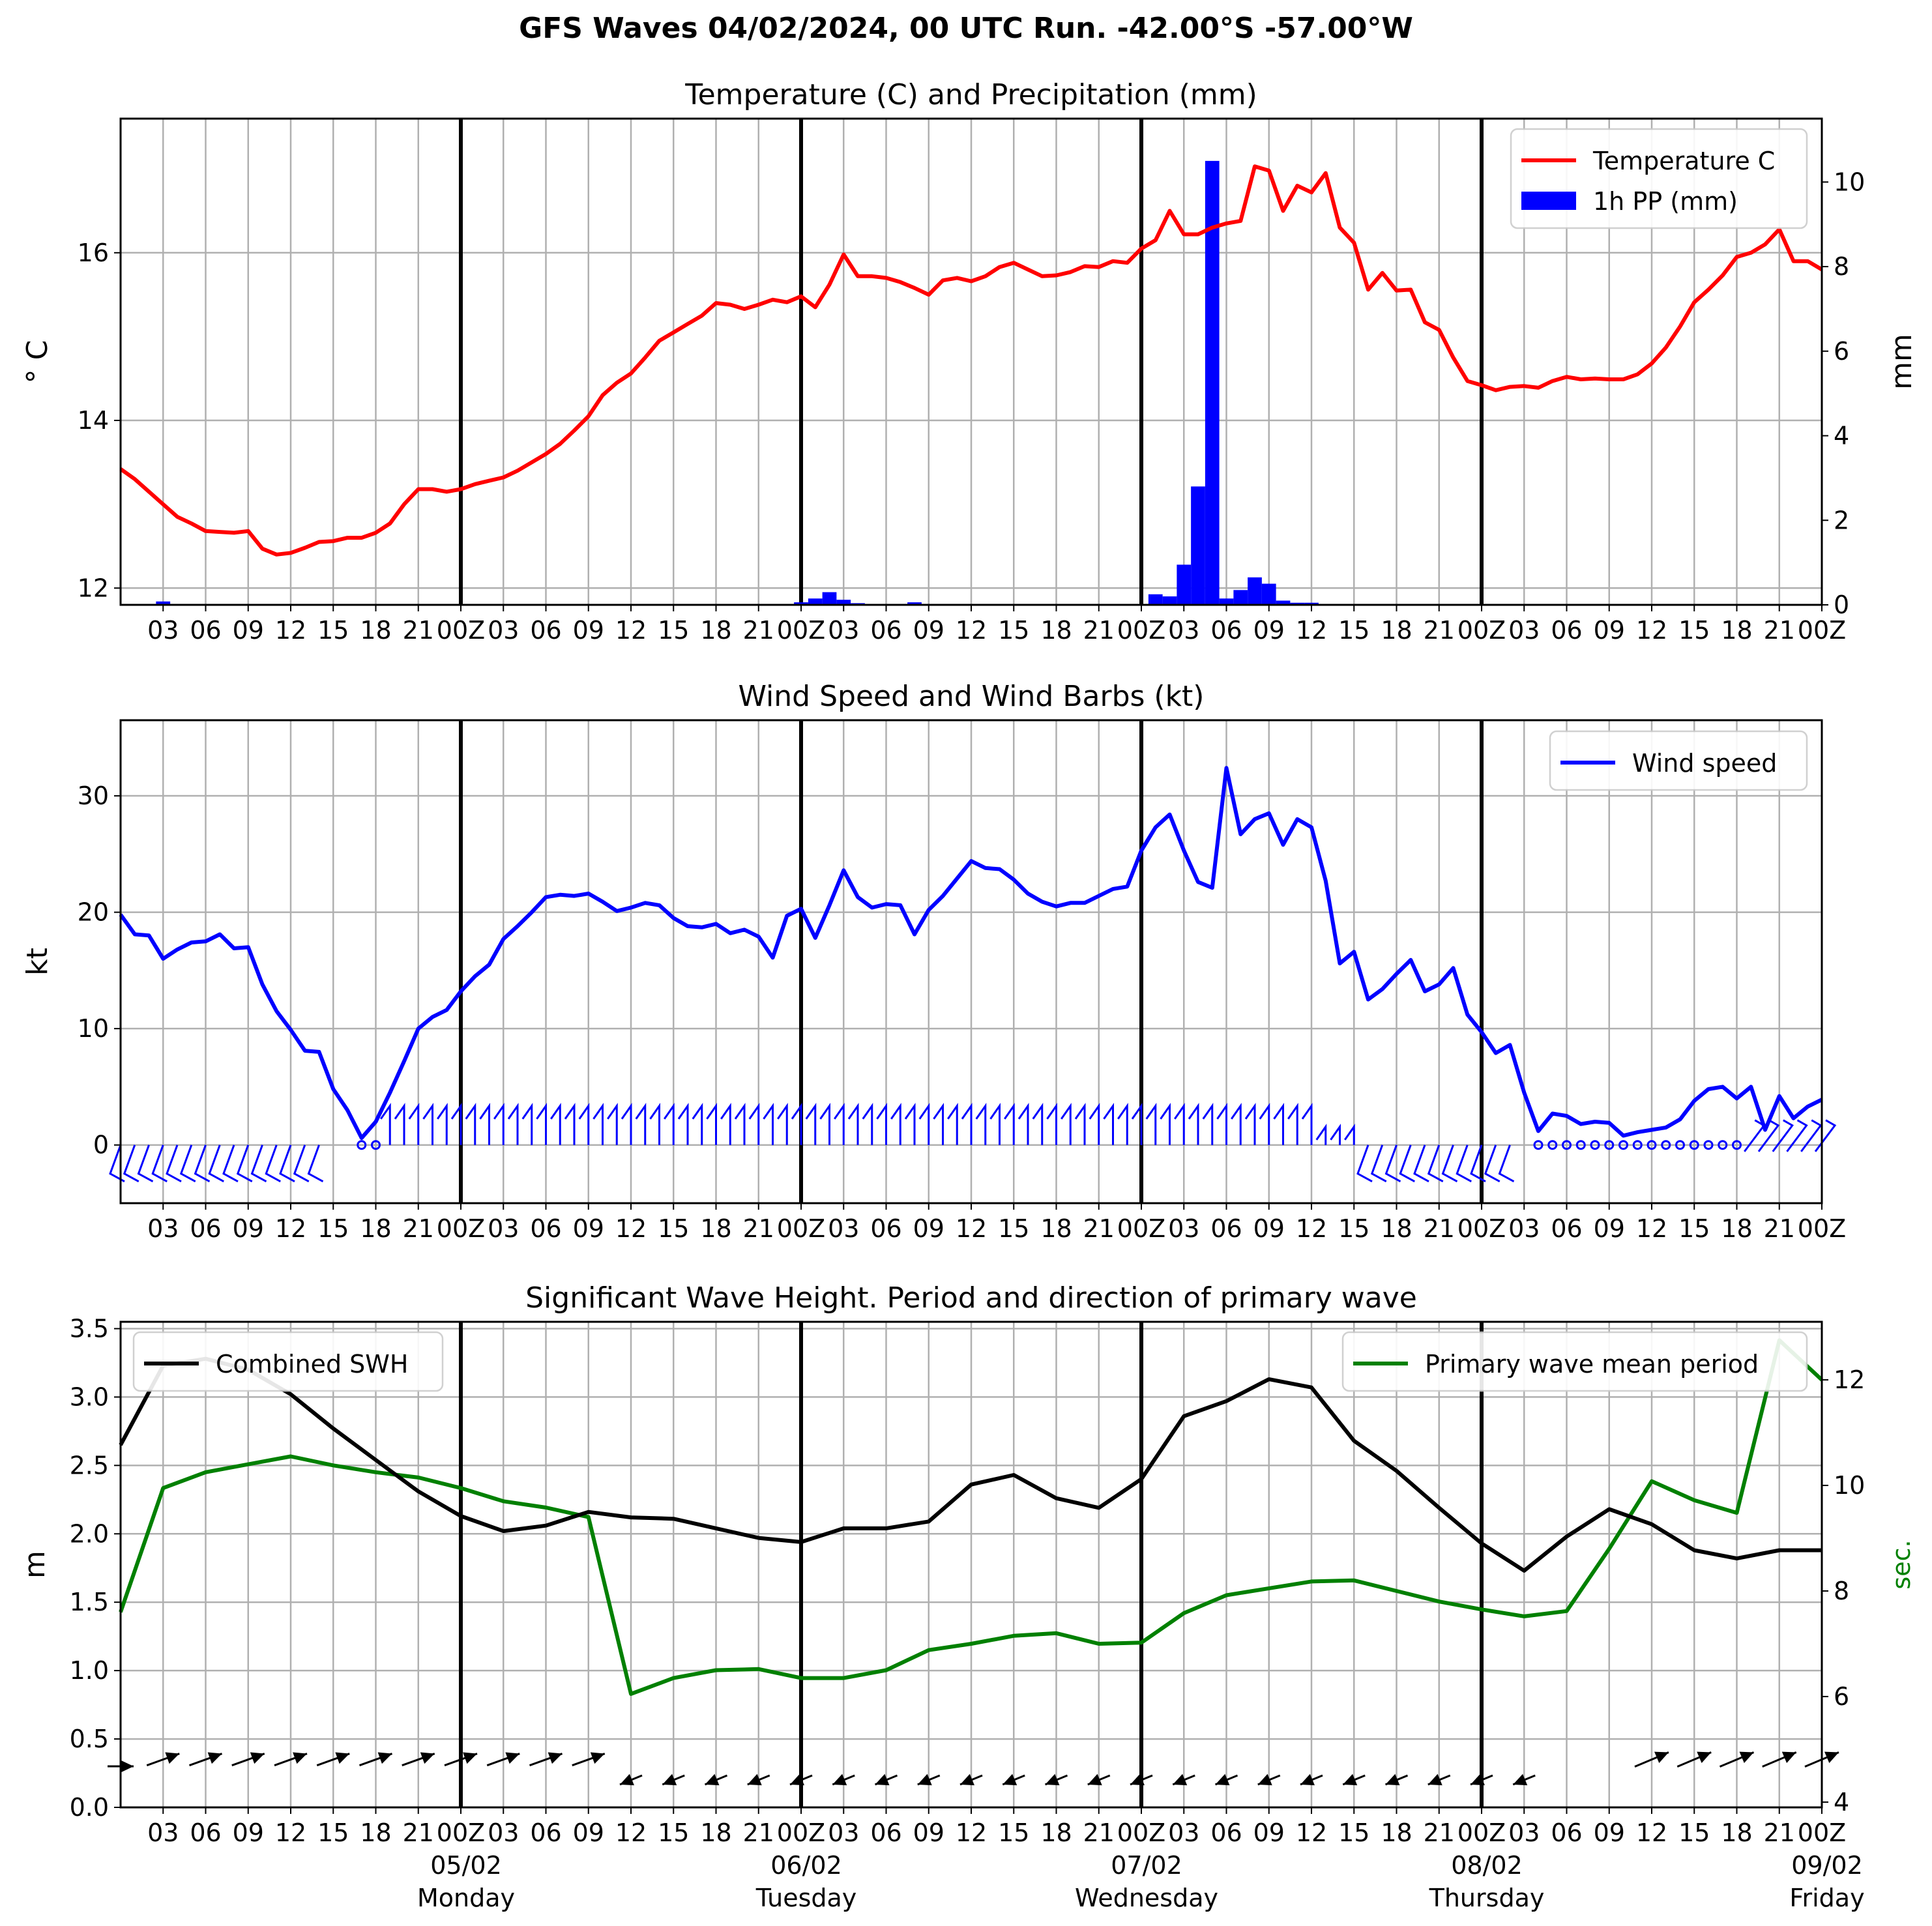 Image resolution: width=1932 pixels, height=1926 pixels. Describe the element at coordinates (89, 1739) in the screenshot. I see `y-tick-label: 0.5` at that location.